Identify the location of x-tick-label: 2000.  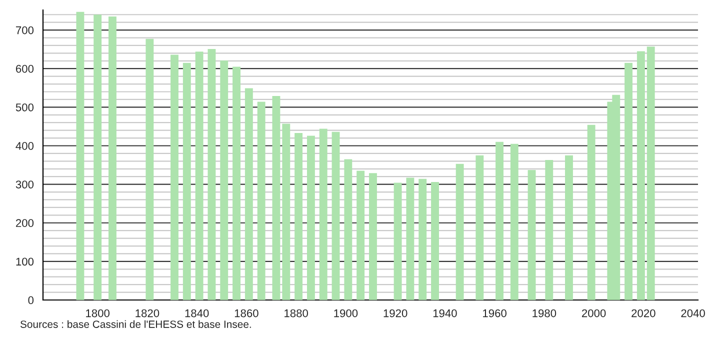
(594, 313).